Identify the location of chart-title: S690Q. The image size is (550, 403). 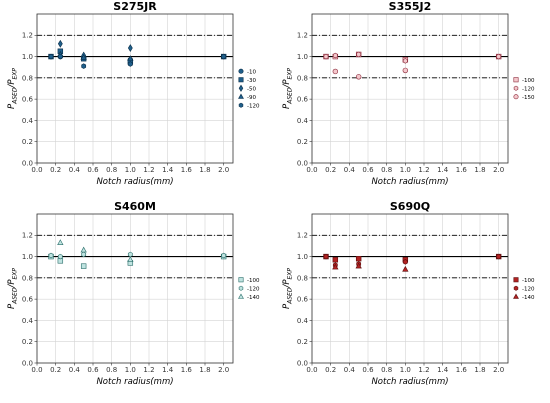
(410, 206).